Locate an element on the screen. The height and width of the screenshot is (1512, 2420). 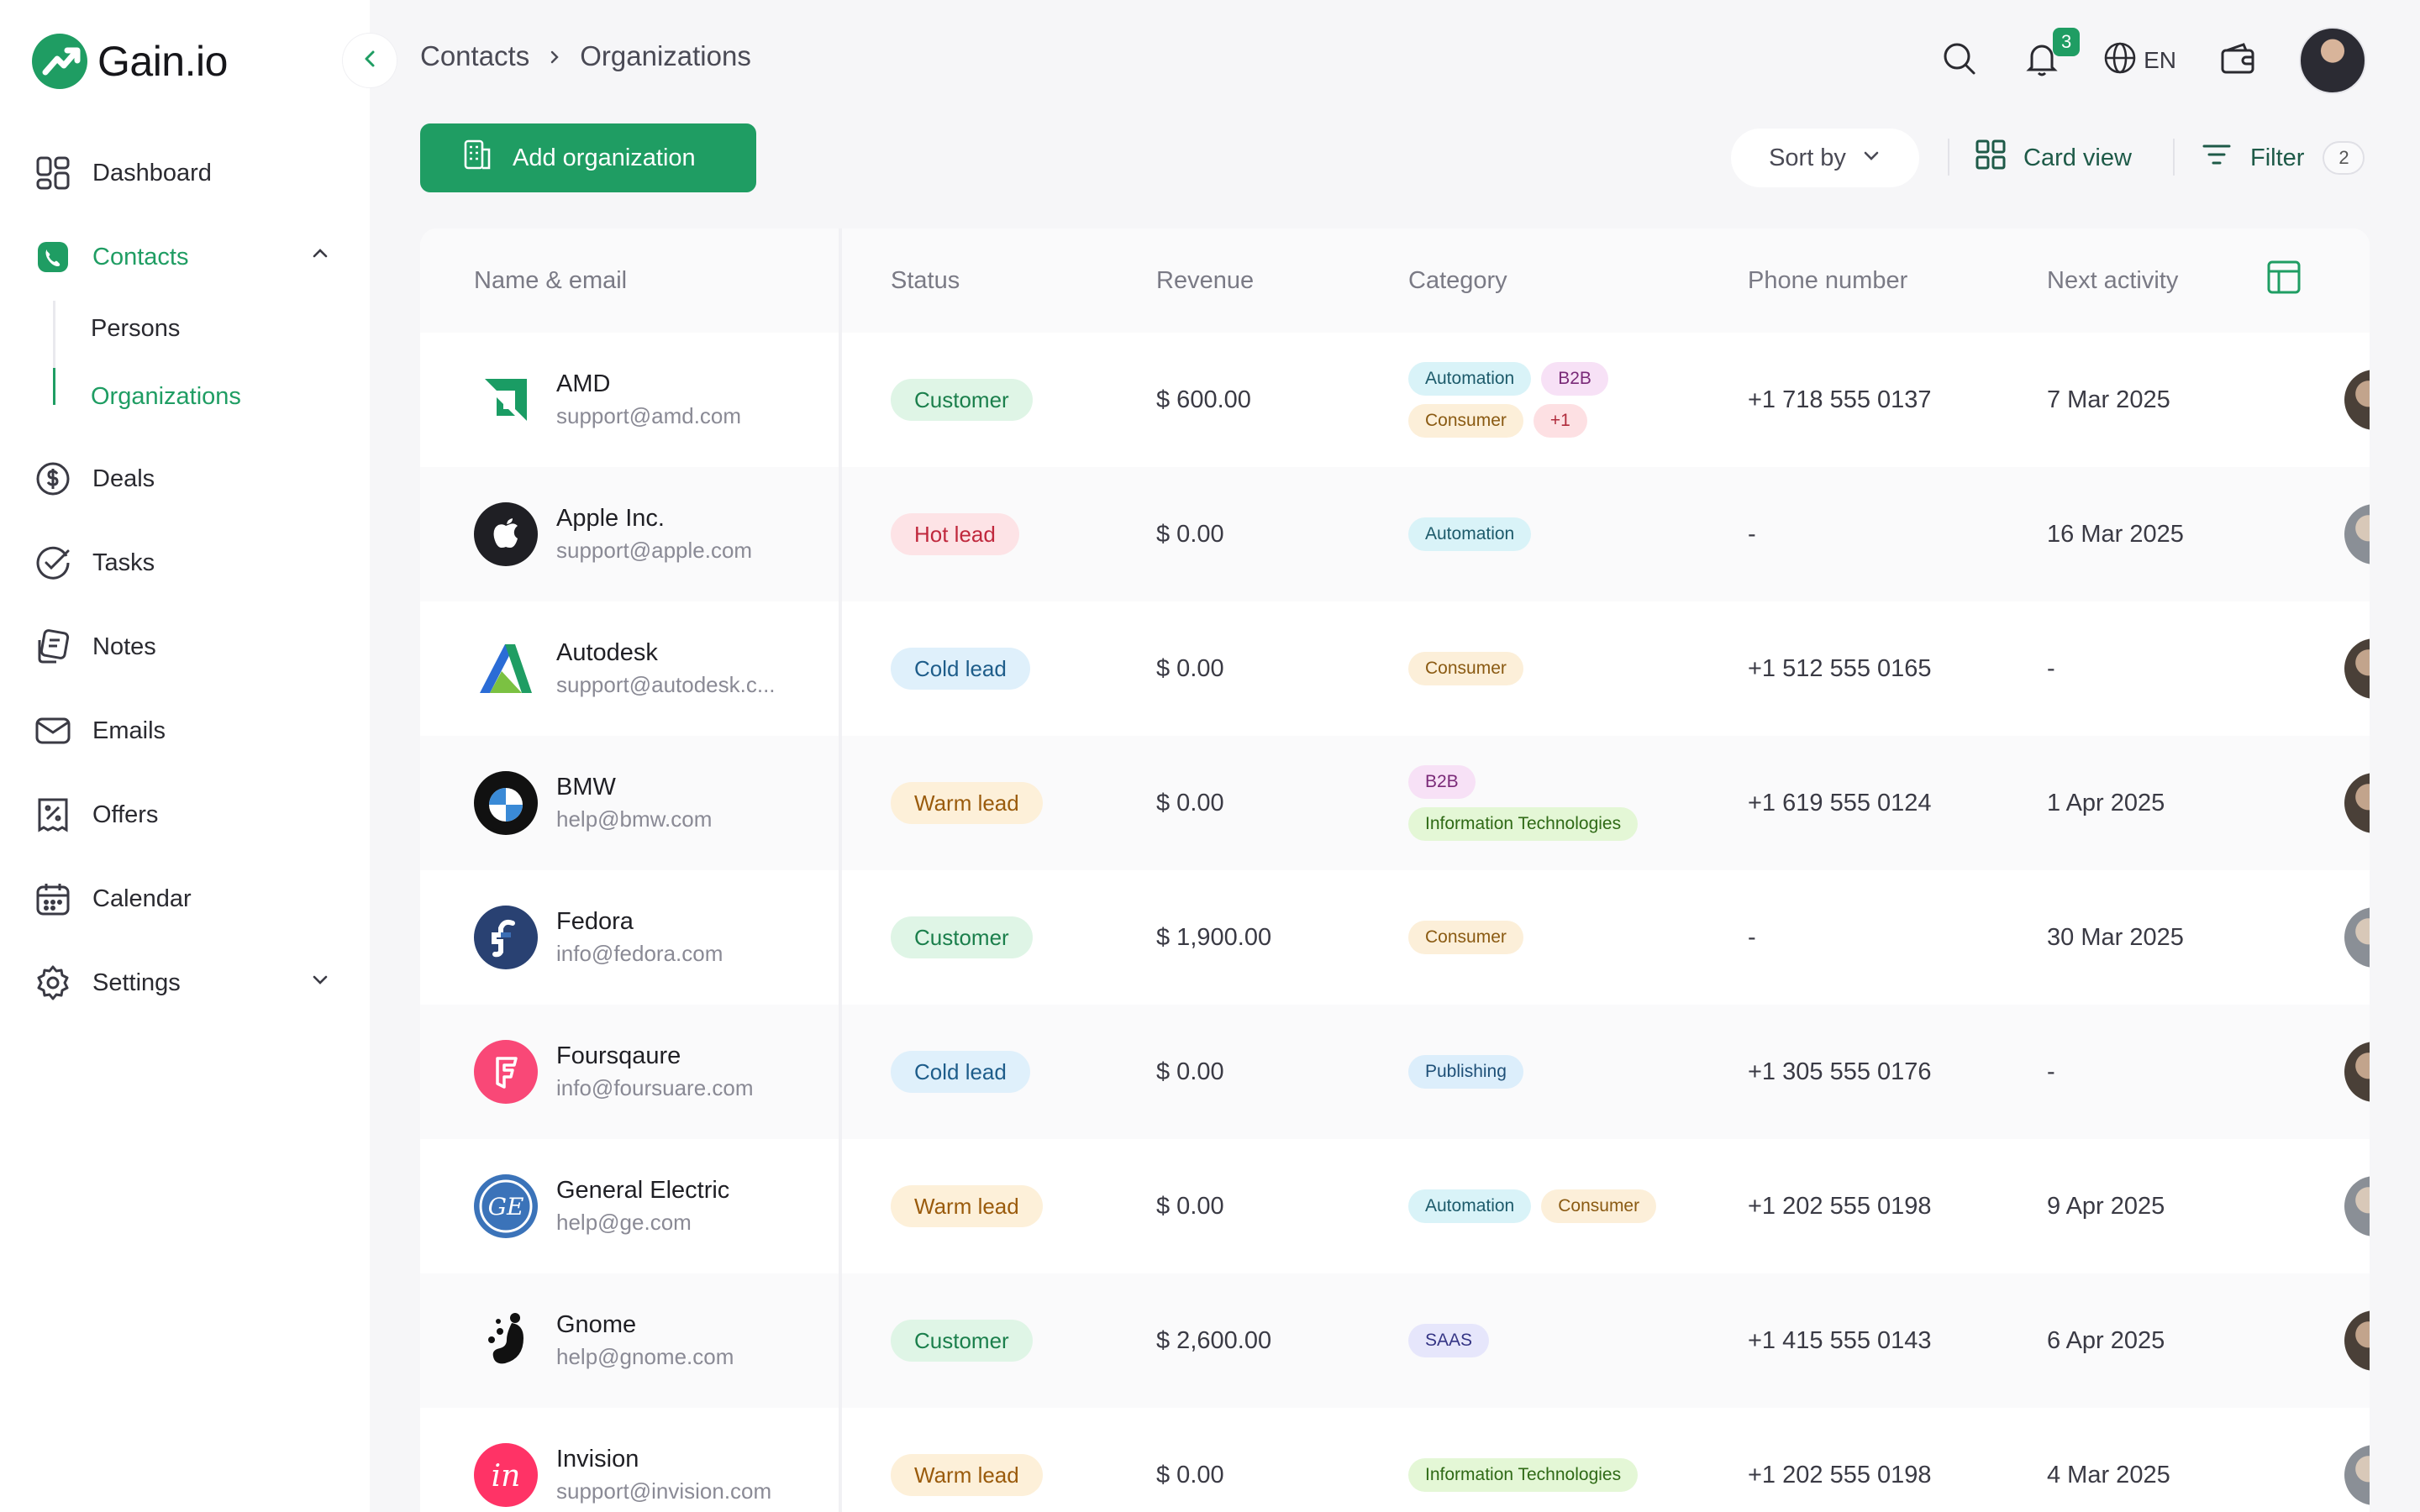
org-name: Invision is located at coordinates (597, 1459).